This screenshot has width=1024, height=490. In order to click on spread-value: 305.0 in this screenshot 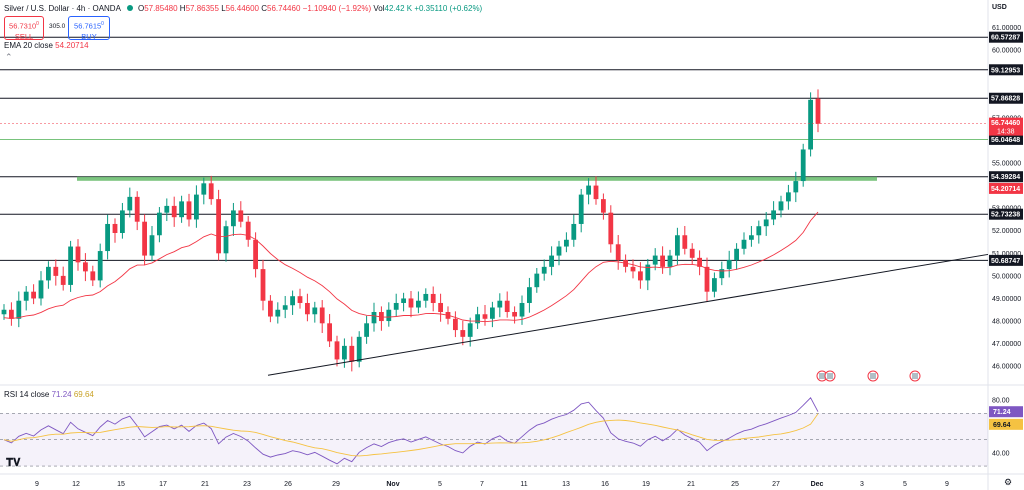, I will do `click(57, 26)`.